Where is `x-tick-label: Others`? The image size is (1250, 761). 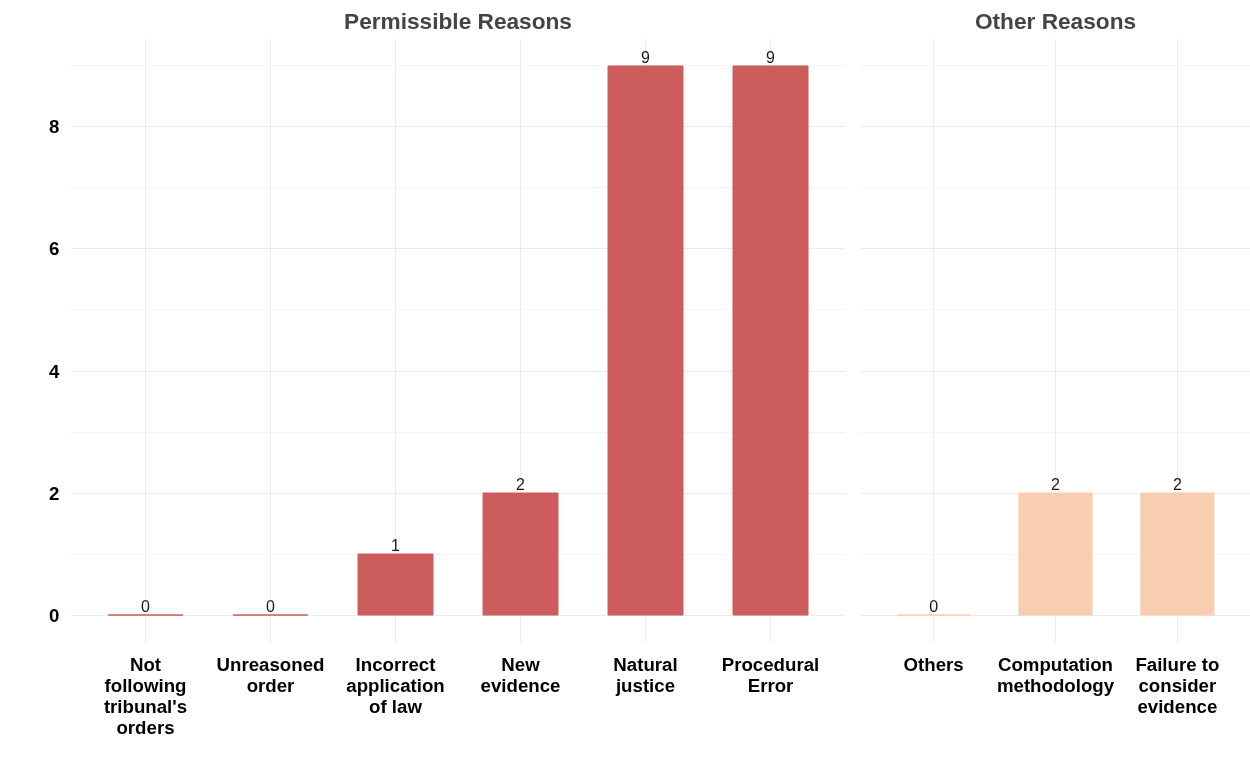
x-tick-label: Others is located at coordinates (933, 664).